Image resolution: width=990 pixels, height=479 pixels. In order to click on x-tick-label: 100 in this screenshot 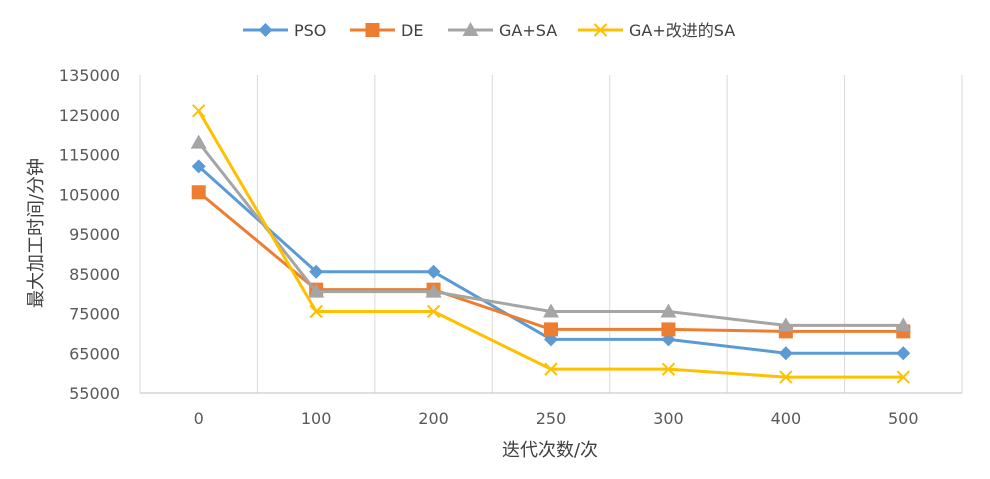, I will do `click(316, 418)`.